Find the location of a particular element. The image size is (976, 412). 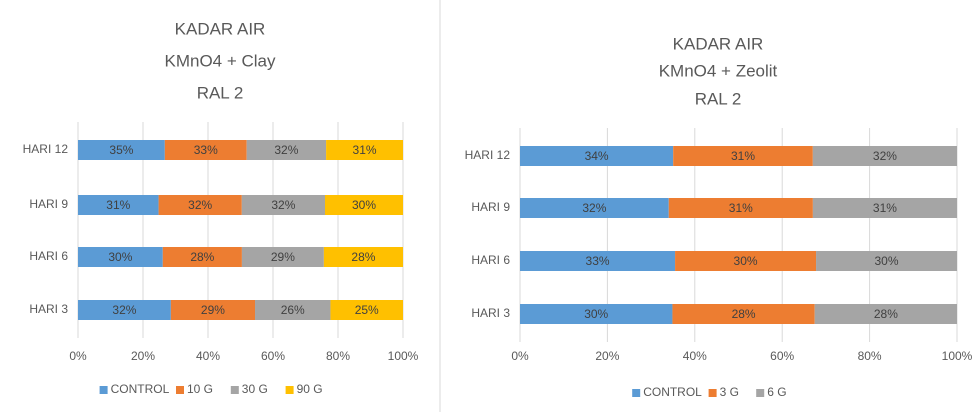

legend-label: 6 G is located at coordinates (776, 392).